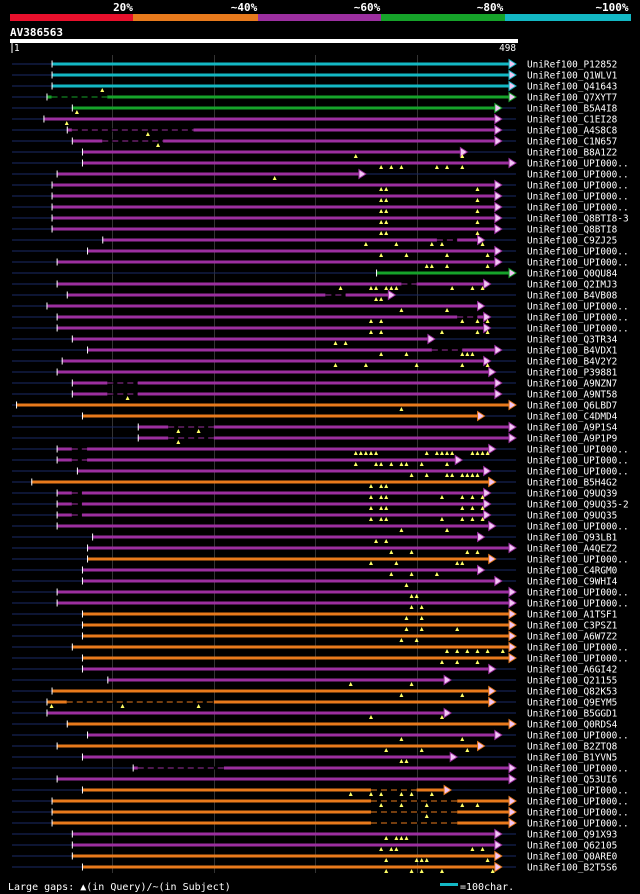 The height and width of the screenshot is (894, 640). What do you see at coordinates (314, 669) in the screenshot?
I see `hit-row: UniRef100_A6GI42` at bounding box center [314, 669].